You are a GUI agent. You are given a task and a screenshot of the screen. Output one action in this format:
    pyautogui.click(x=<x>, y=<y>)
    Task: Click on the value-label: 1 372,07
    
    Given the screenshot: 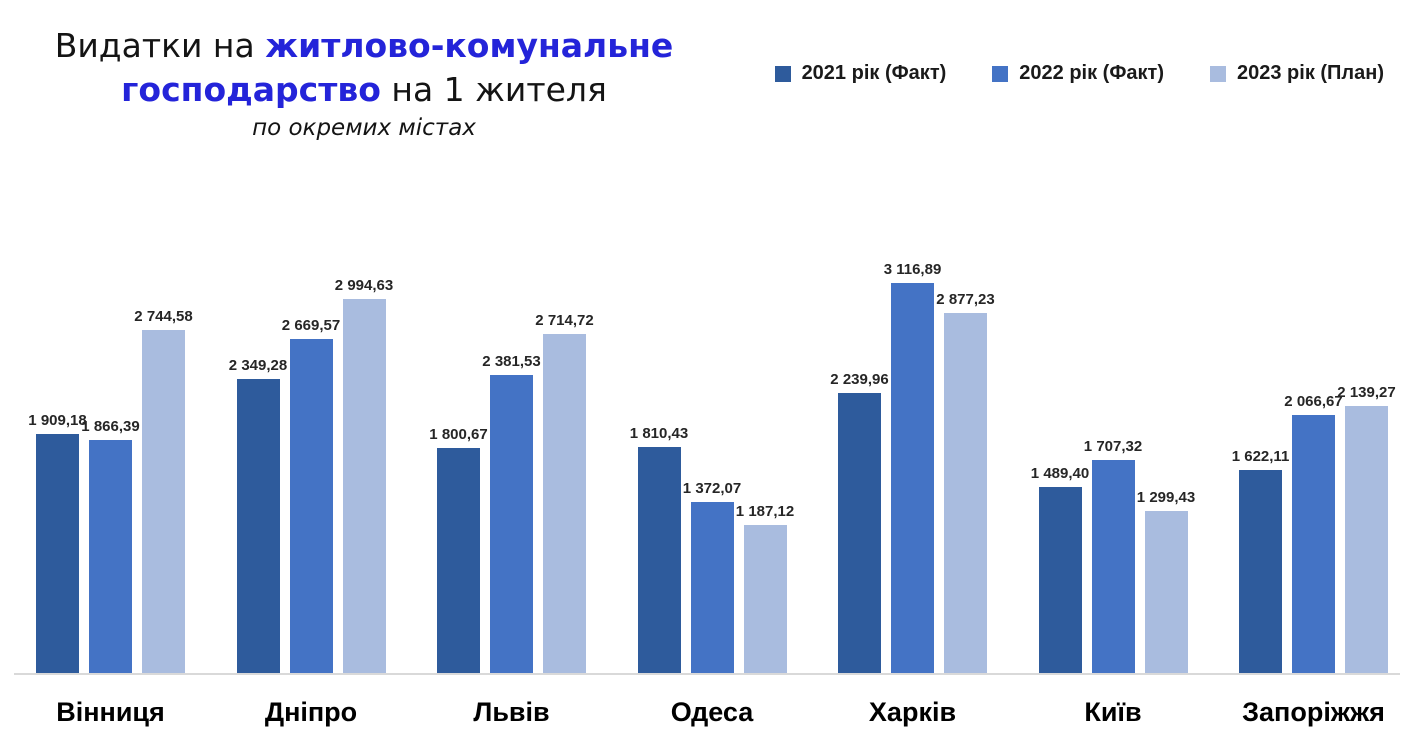 What is the action you would take?
    pyautogui.click(x=712, y=488)
    